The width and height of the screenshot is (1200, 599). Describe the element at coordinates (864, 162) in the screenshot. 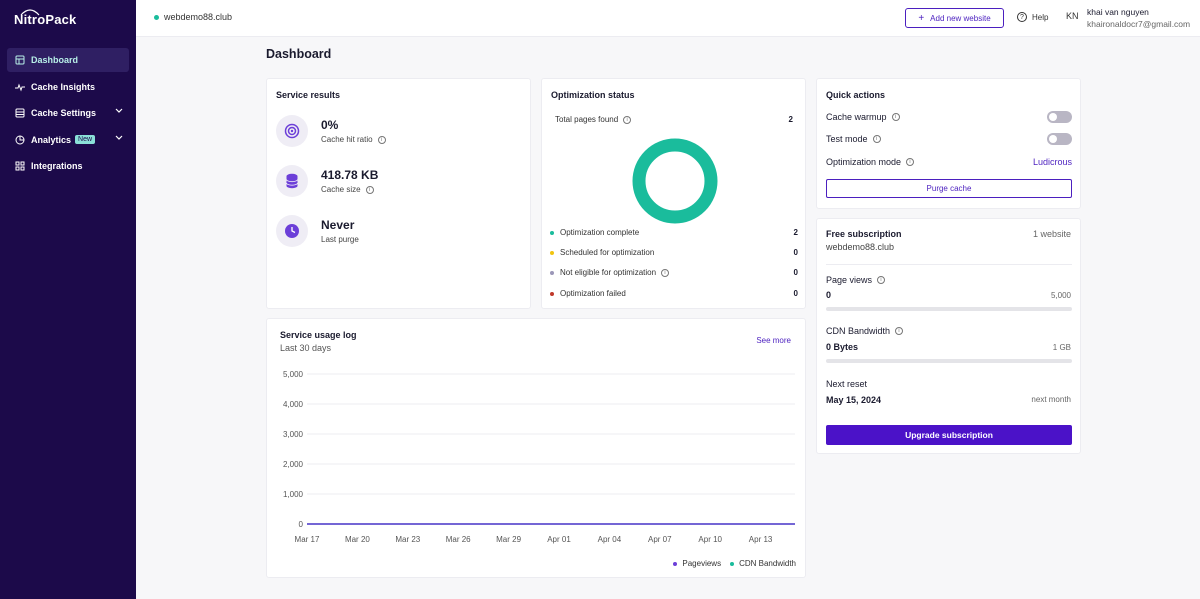

I see `optimization-mode-label: Optimization mode` at that location.